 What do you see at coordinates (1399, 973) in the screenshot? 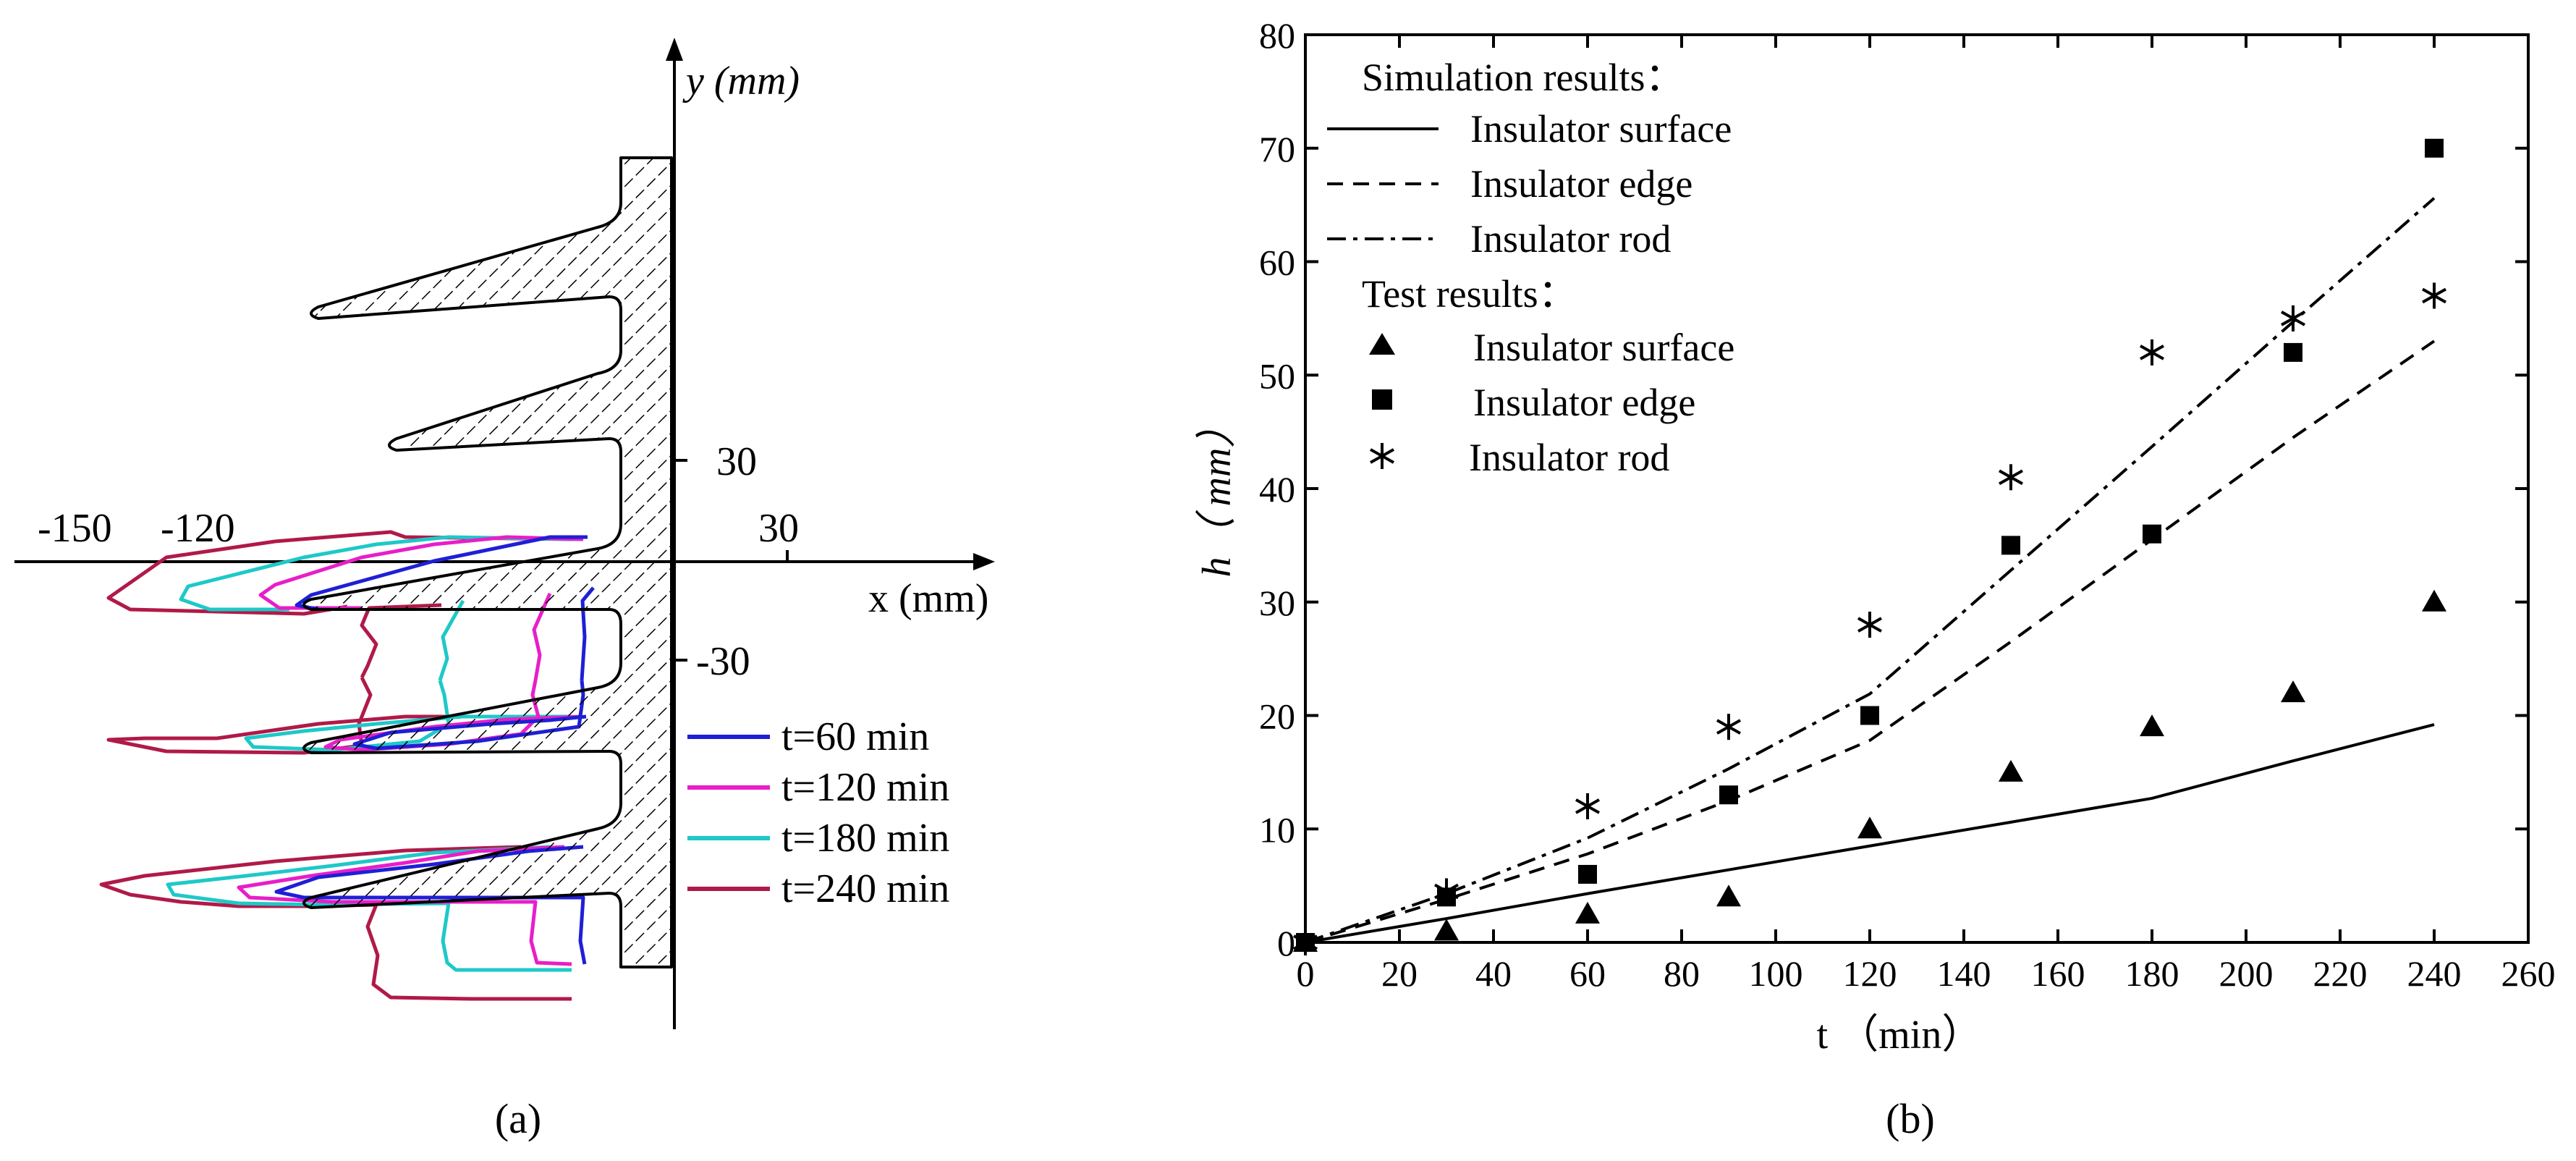
I see `x-tick-label: 20` at bounding box center [1399, 973].